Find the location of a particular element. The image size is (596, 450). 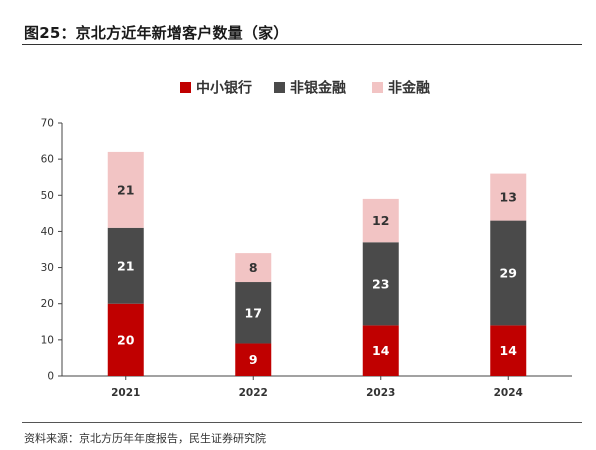

title-divider is located at coordinates (302, 44).